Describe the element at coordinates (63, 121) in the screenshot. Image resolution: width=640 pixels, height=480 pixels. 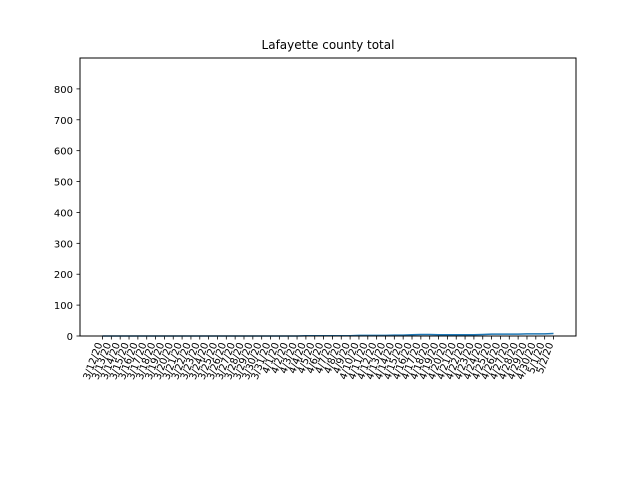
I see `y-tick-label: 700` at that location.